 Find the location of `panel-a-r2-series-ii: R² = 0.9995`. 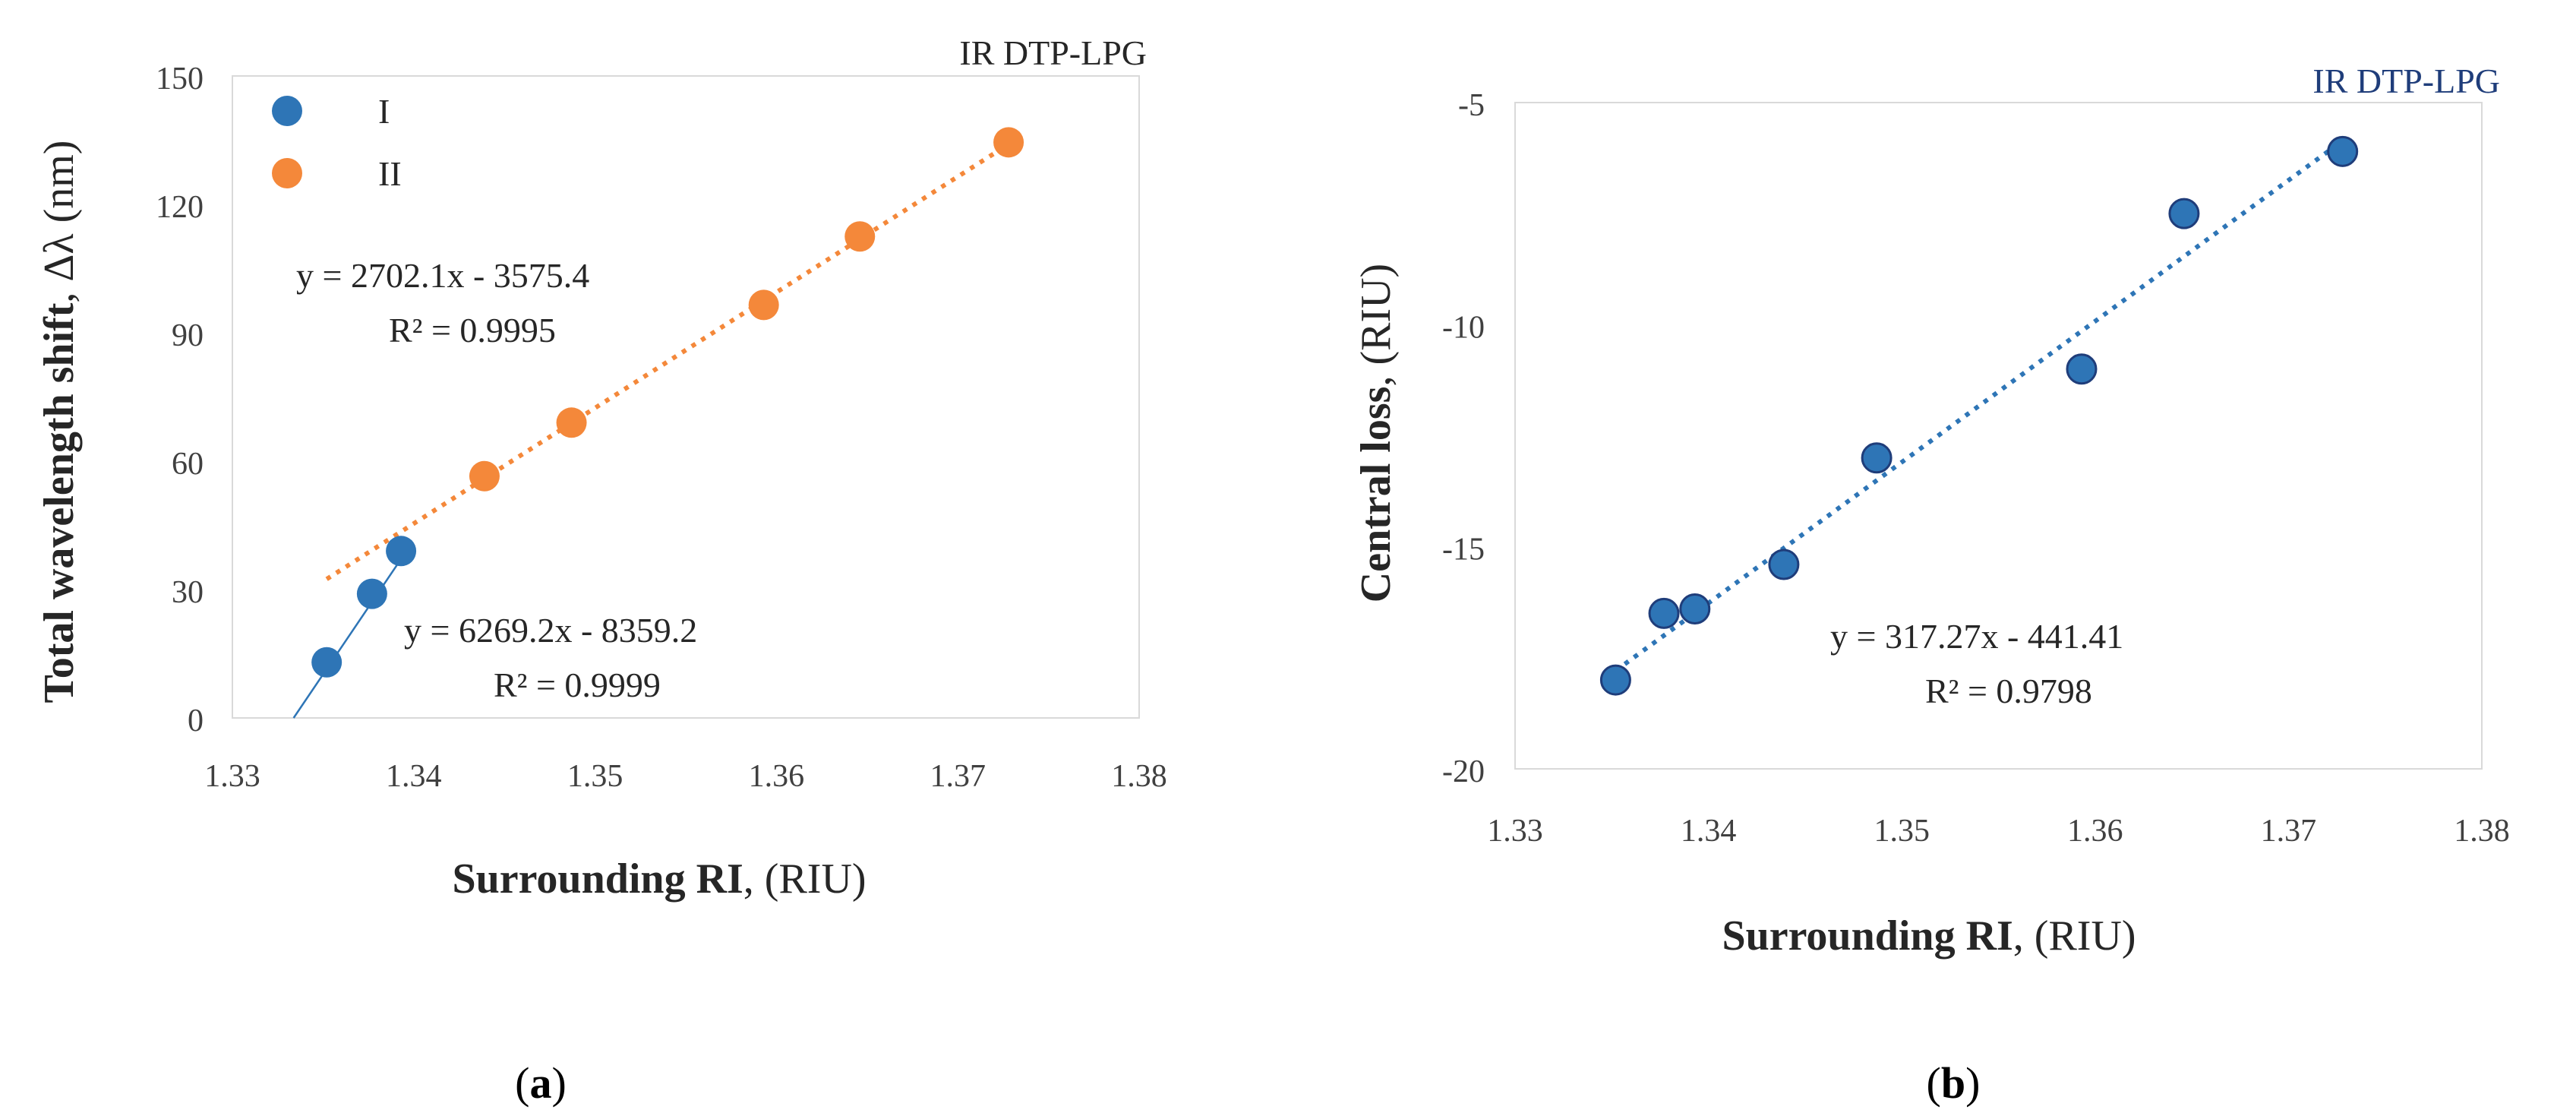

panel-a-r2-series-ii: R² = 0.9995 is located at coordinates (472, 330).